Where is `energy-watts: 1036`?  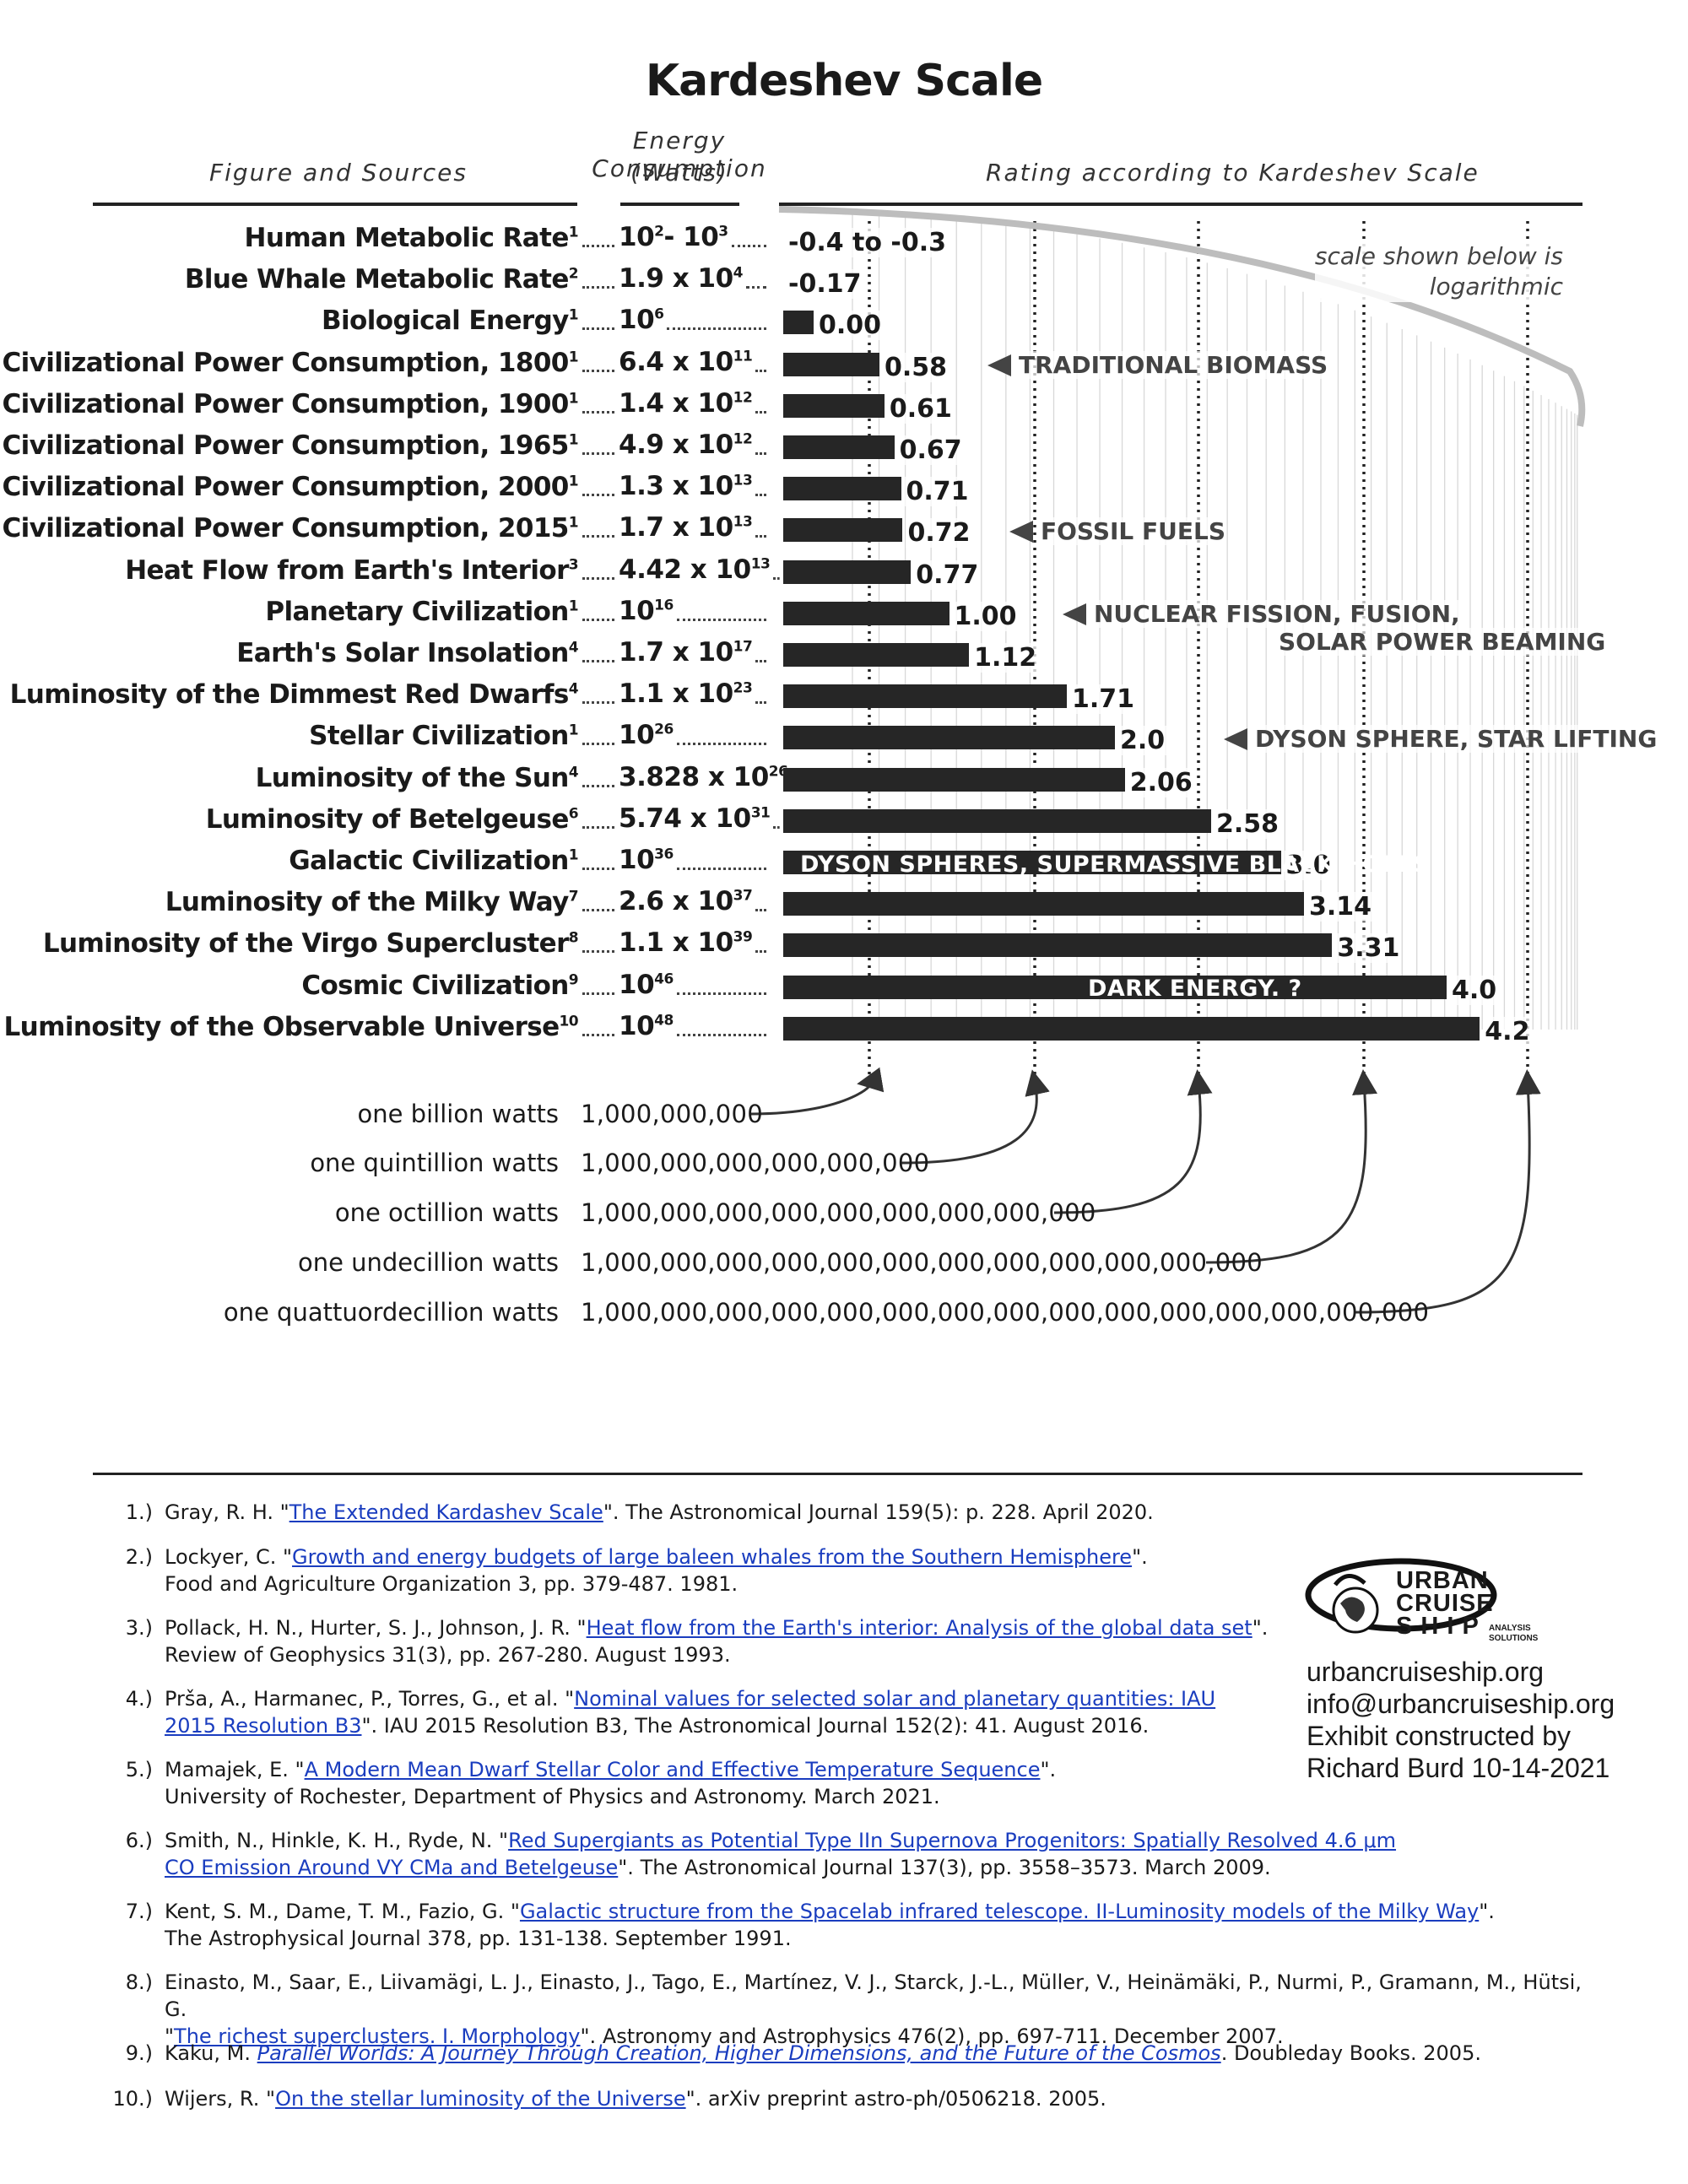
energy-watts: 1036 is located at coordinates (646, 860).